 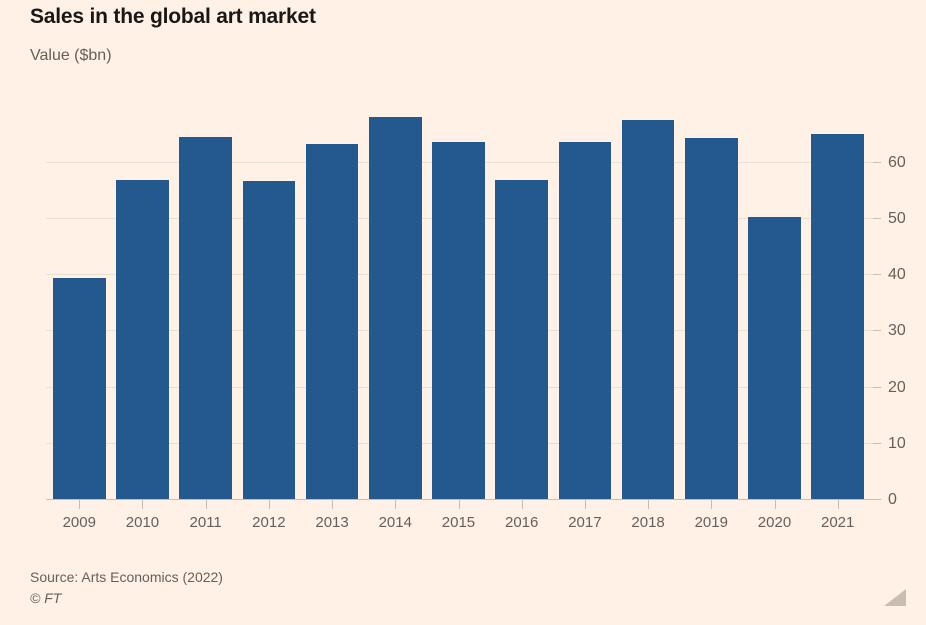 What do you see at coordinates (897, 443) in the screenshot?
I see `y-axis-tick-label: 10` at bounding box center [897, 443].